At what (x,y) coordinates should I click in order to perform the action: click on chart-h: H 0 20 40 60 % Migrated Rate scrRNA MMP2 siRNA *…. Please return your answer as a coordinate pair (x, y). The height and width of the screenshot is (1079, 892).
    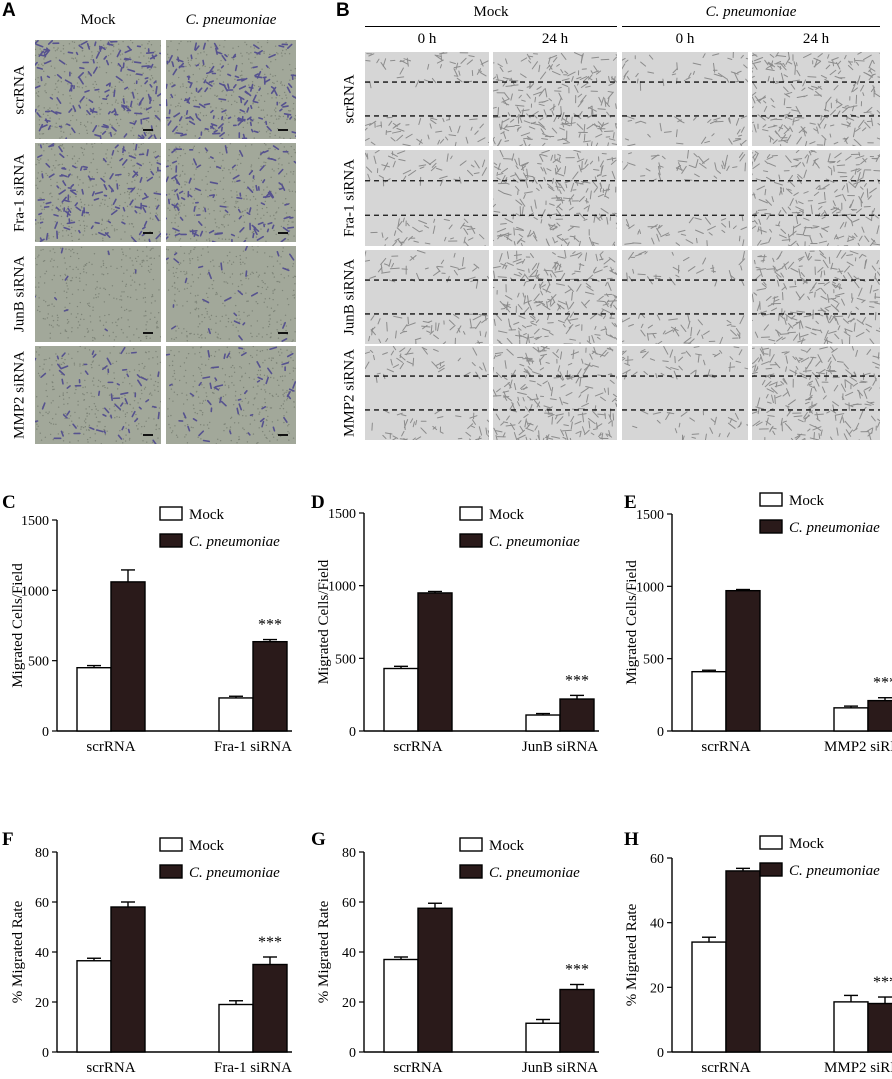
    Looking at the image, I should click on (758, 952).